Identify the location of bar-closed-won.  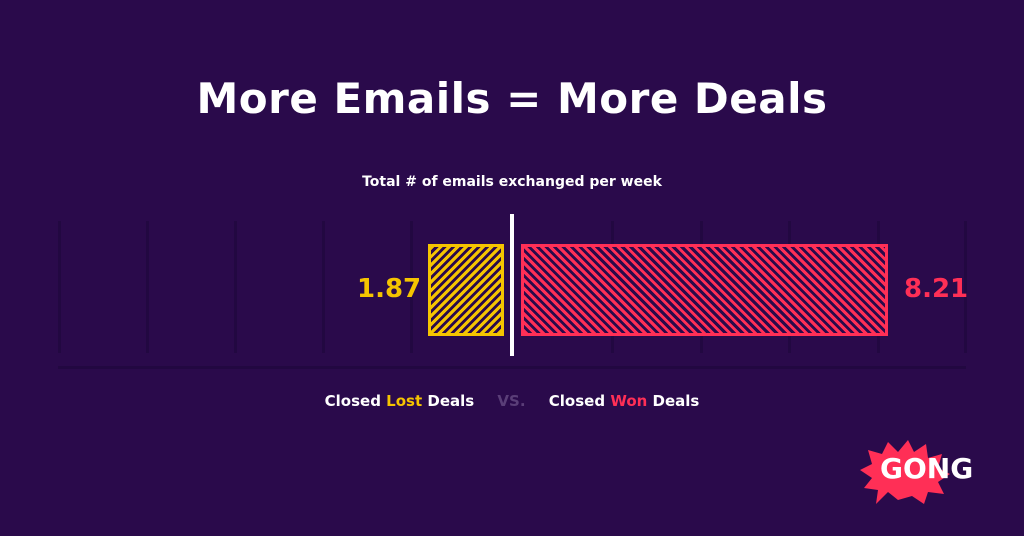
(704, 290).